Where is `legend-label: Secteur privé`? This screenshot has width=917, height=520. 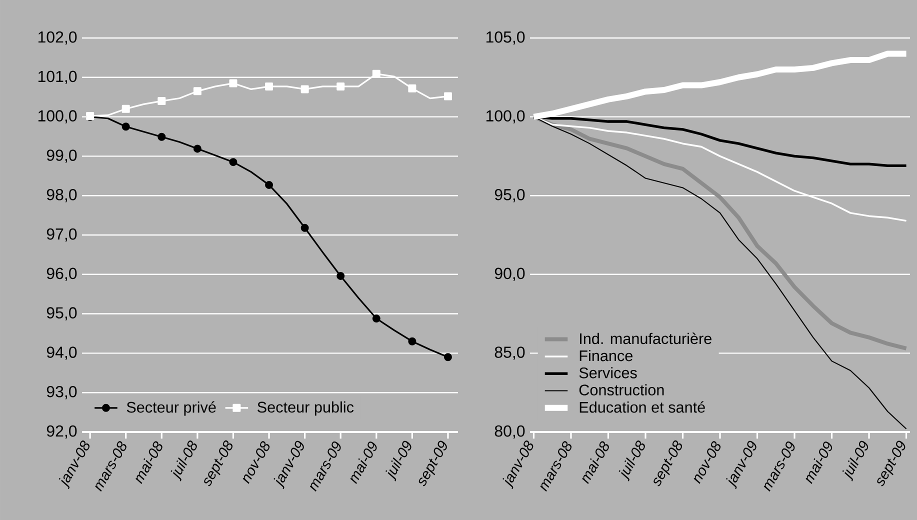
legend-label: Secteur privé is located at coordinates (171, 408).